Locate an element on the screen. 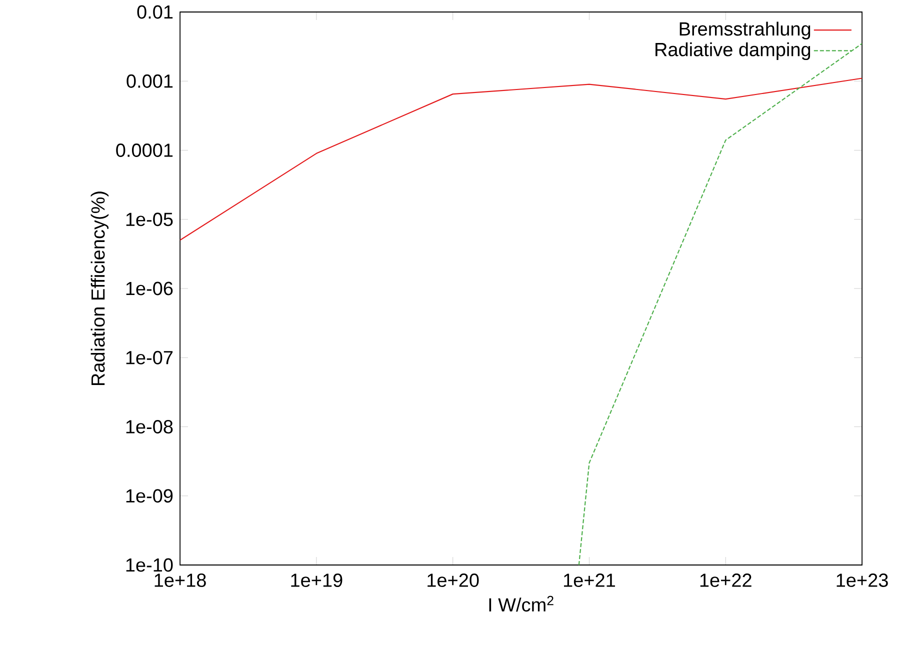 The width and height of the screenshot is (904, 646). y-tick-label: 0.001 is located at coordinates (149, 81).